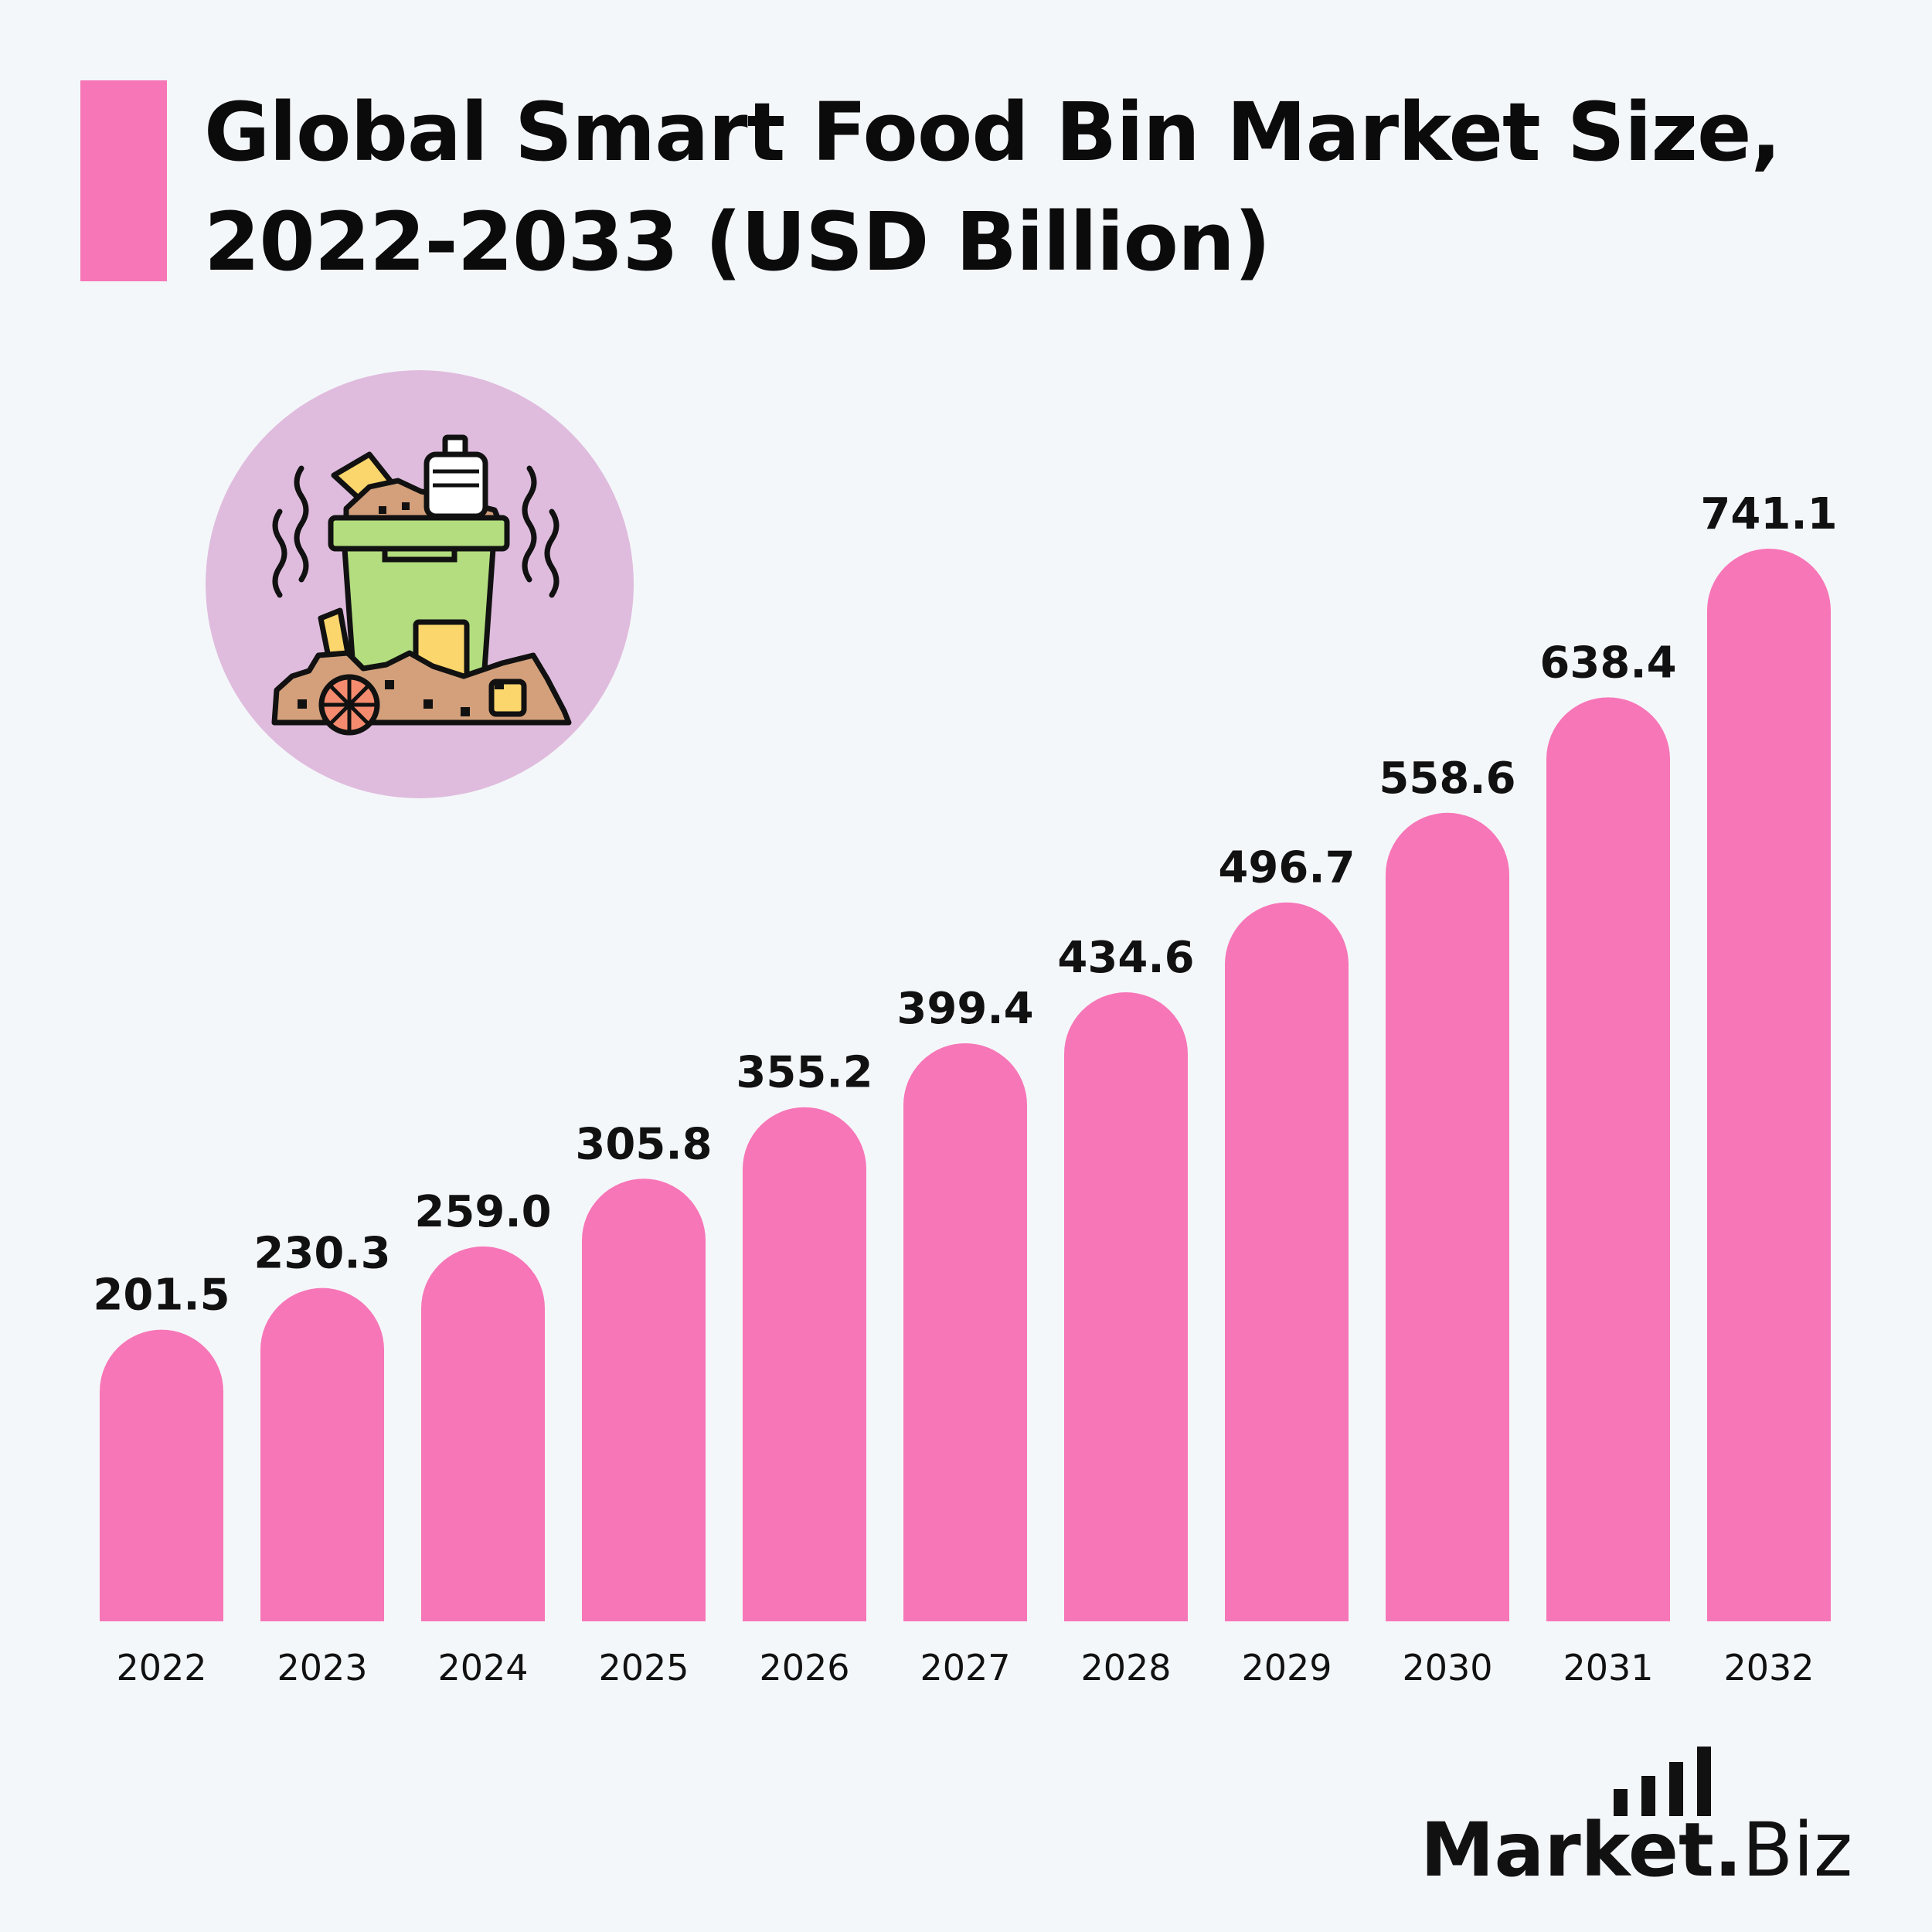 This screenshot has width=1932, height=1932. I want to click on bar-2026, so click(805, 1364).